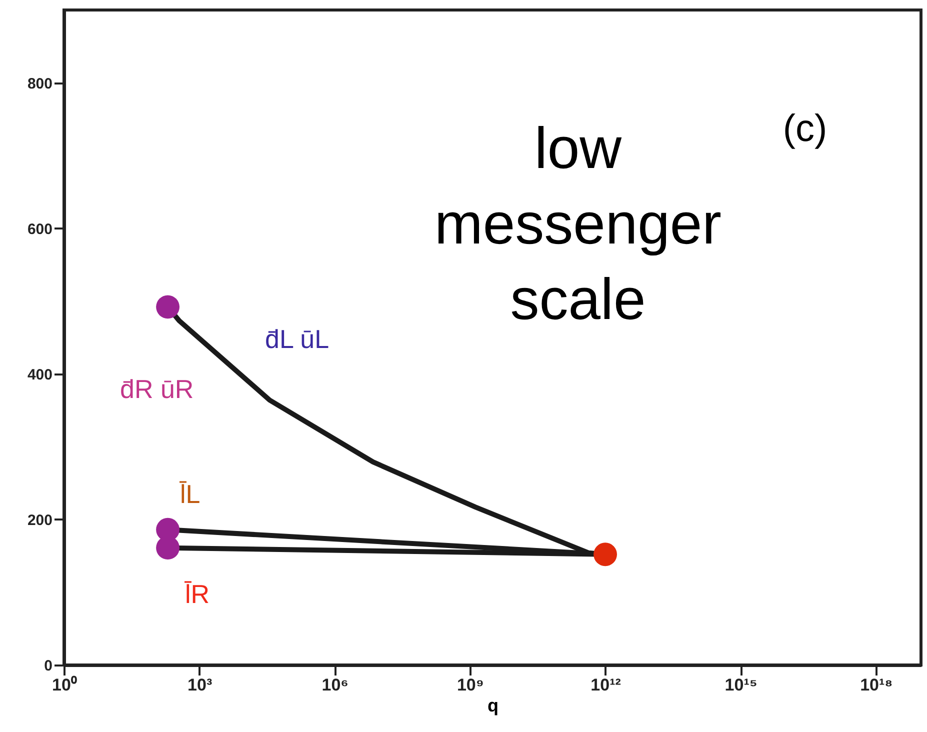  What do you see at coordinates (335, 685) in the screenshot?
I see `x-tick-label: 10⁶` at bounding box center [335, 685].